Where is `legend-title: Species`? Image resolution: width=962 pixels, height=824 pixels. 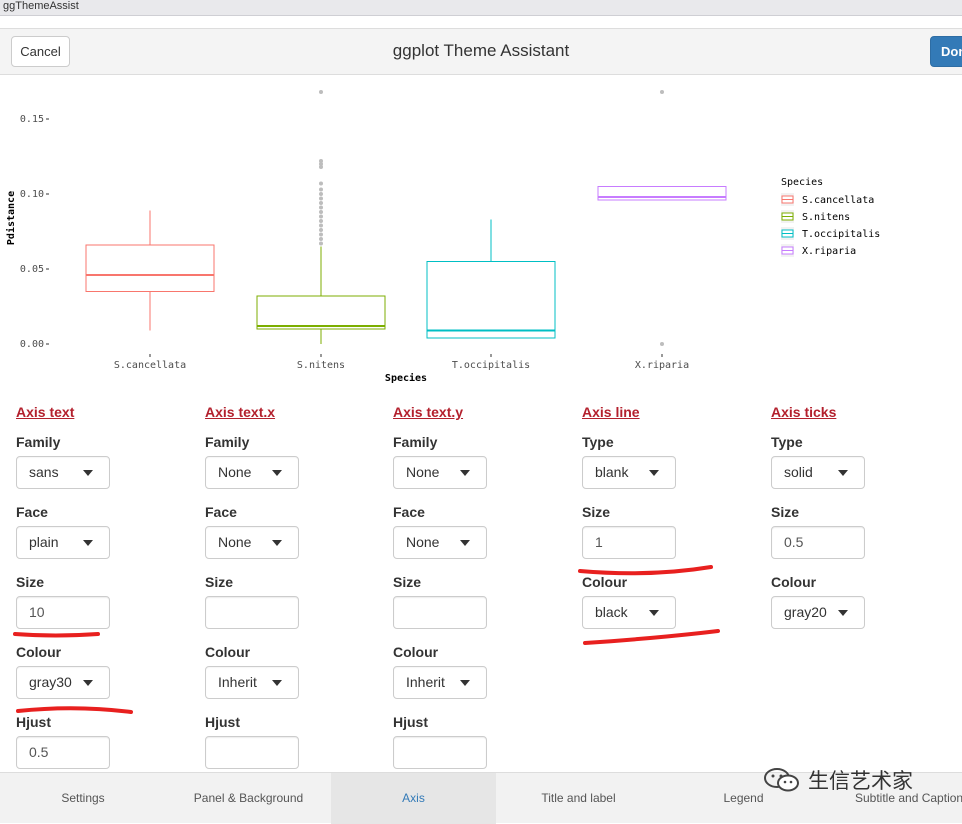
legend-title: Species is located at coordinates (802, 182).